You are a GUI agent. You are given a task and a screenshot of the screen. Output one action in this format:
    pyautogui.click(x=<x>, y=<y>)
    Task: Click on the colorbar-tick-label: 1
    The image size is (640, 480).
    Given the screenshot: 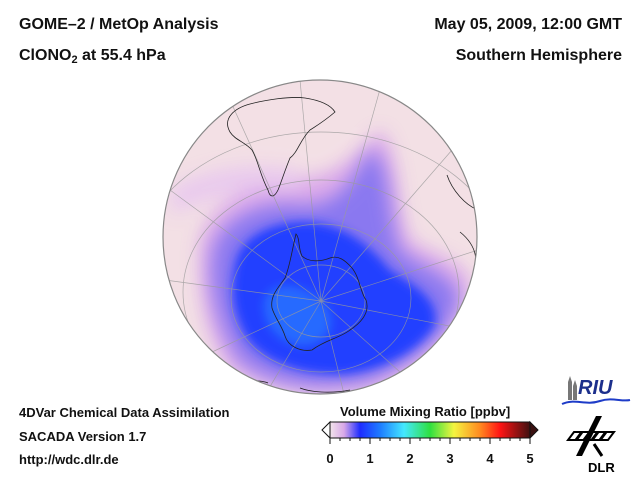 What is the action you would take?
    pyautogui.click(x=370, y=458)
    